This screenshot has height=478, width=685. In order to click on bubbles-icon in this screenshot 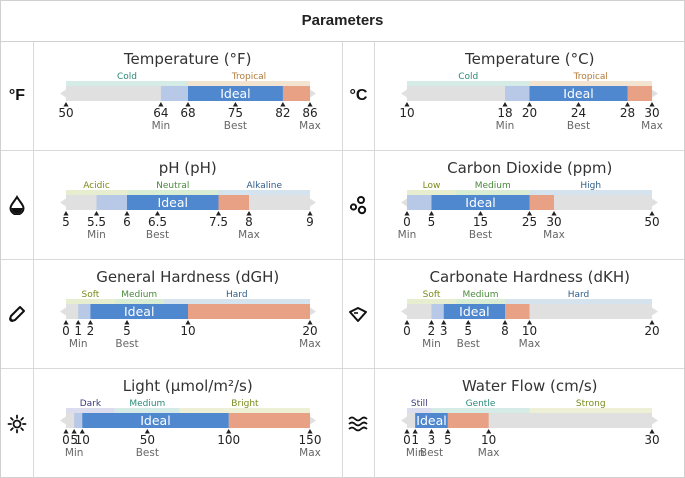, I will do `click(359, 205)`.